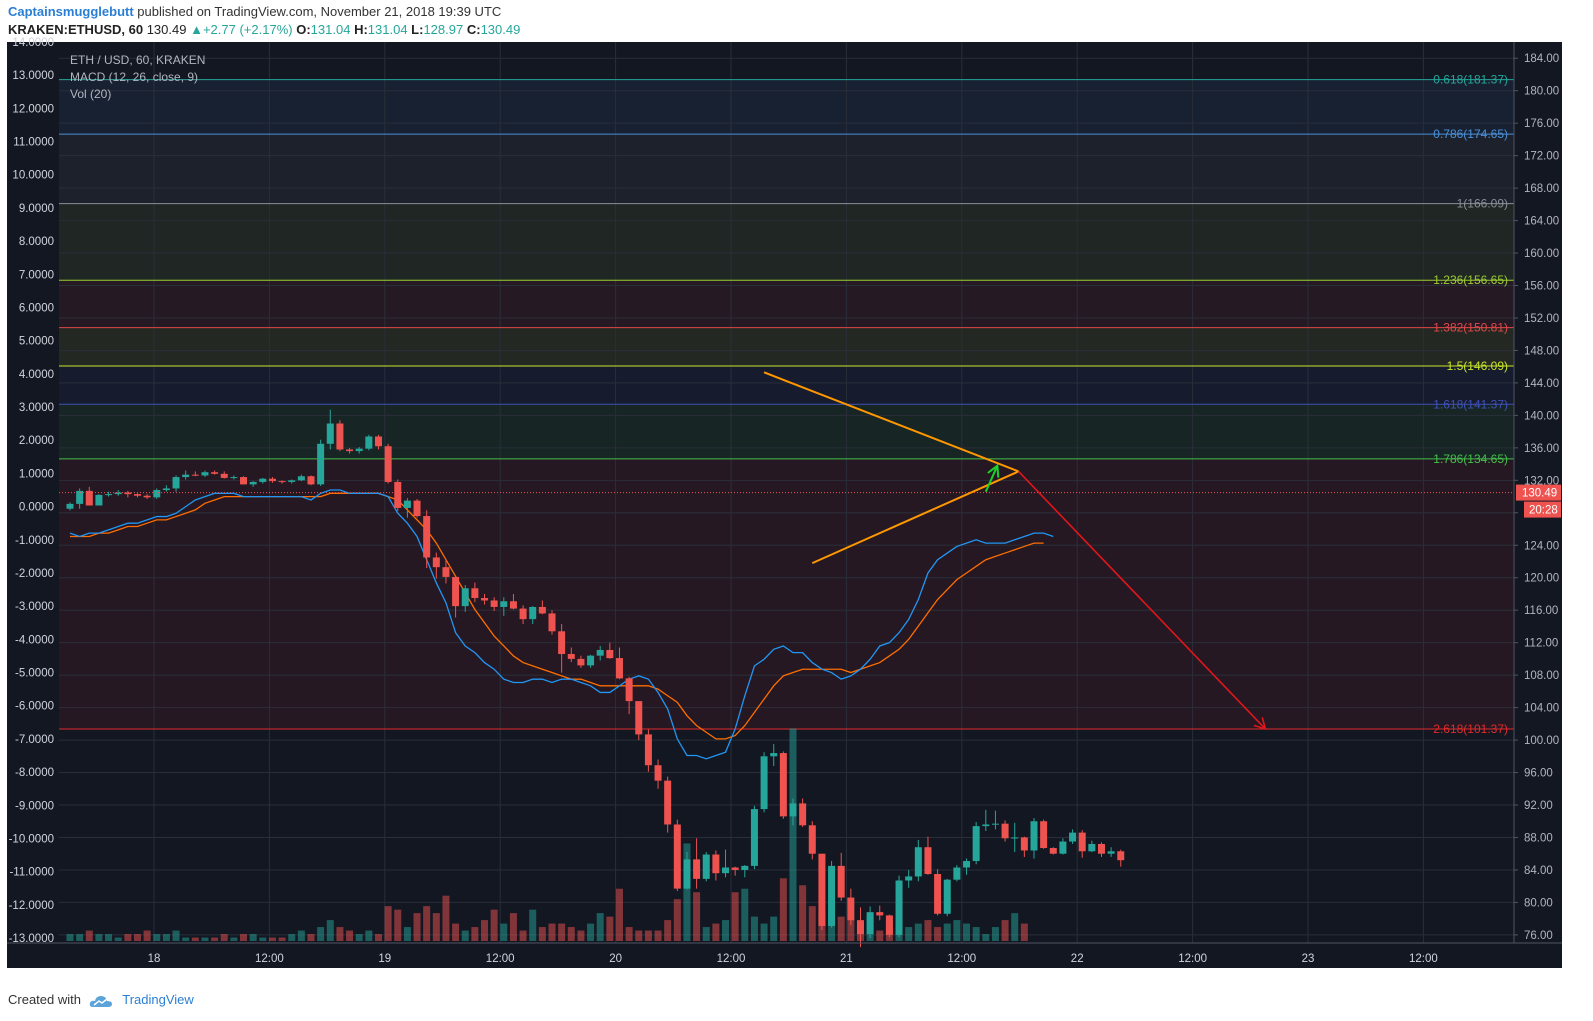 The width and height of the screenshot is (1593, 1021). What do you see at coordinates (76, 29) in the screenshot?
I see `symbol-label: KRAKEN:ETHUSD, 60` at bounding box center [76, 29].